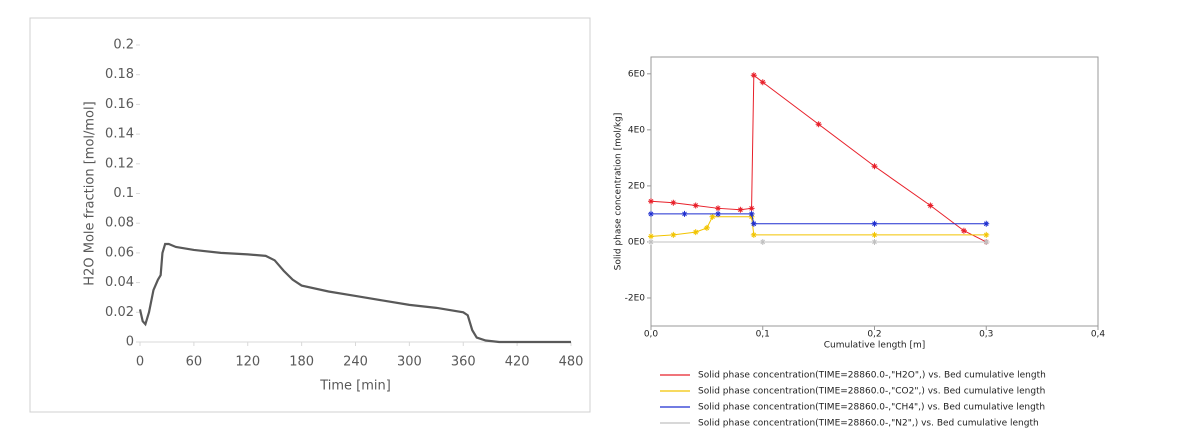  Describe the element at coordinates (619, 192) in the screenshot. I see `y-axis-label: Solid phase concentration [mol/kg]` at that location.